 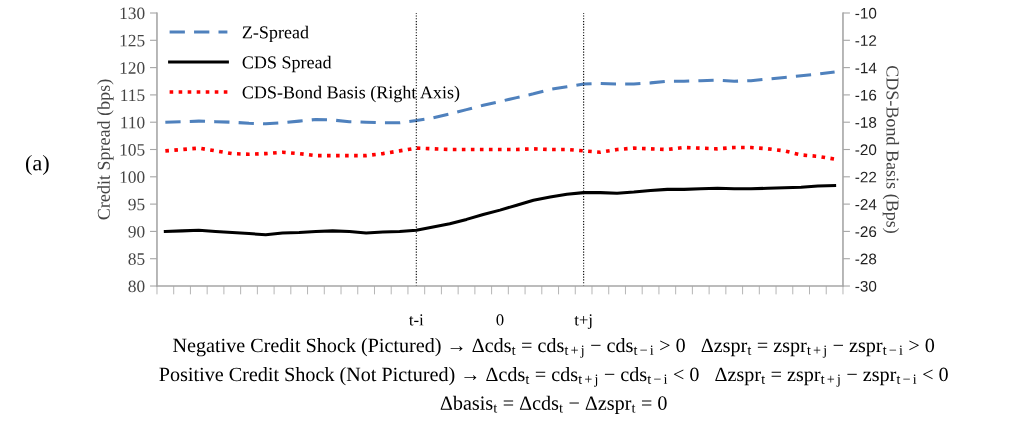 I want to click on y-tick-label: 125, so click(x=132, y=40).